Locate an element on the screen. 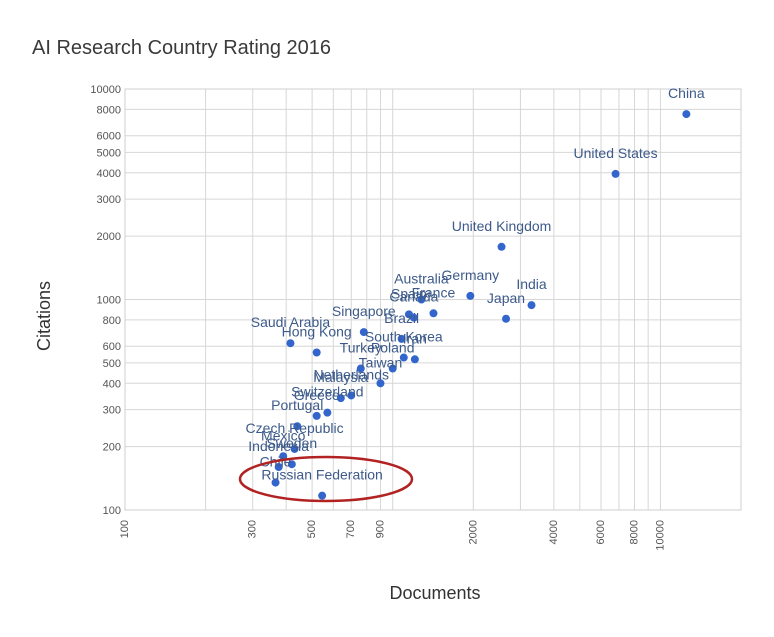 Image resolution: width=774 pixels, height=637 pixels. data-label: Switzerland is located at coordinates (327, 392).